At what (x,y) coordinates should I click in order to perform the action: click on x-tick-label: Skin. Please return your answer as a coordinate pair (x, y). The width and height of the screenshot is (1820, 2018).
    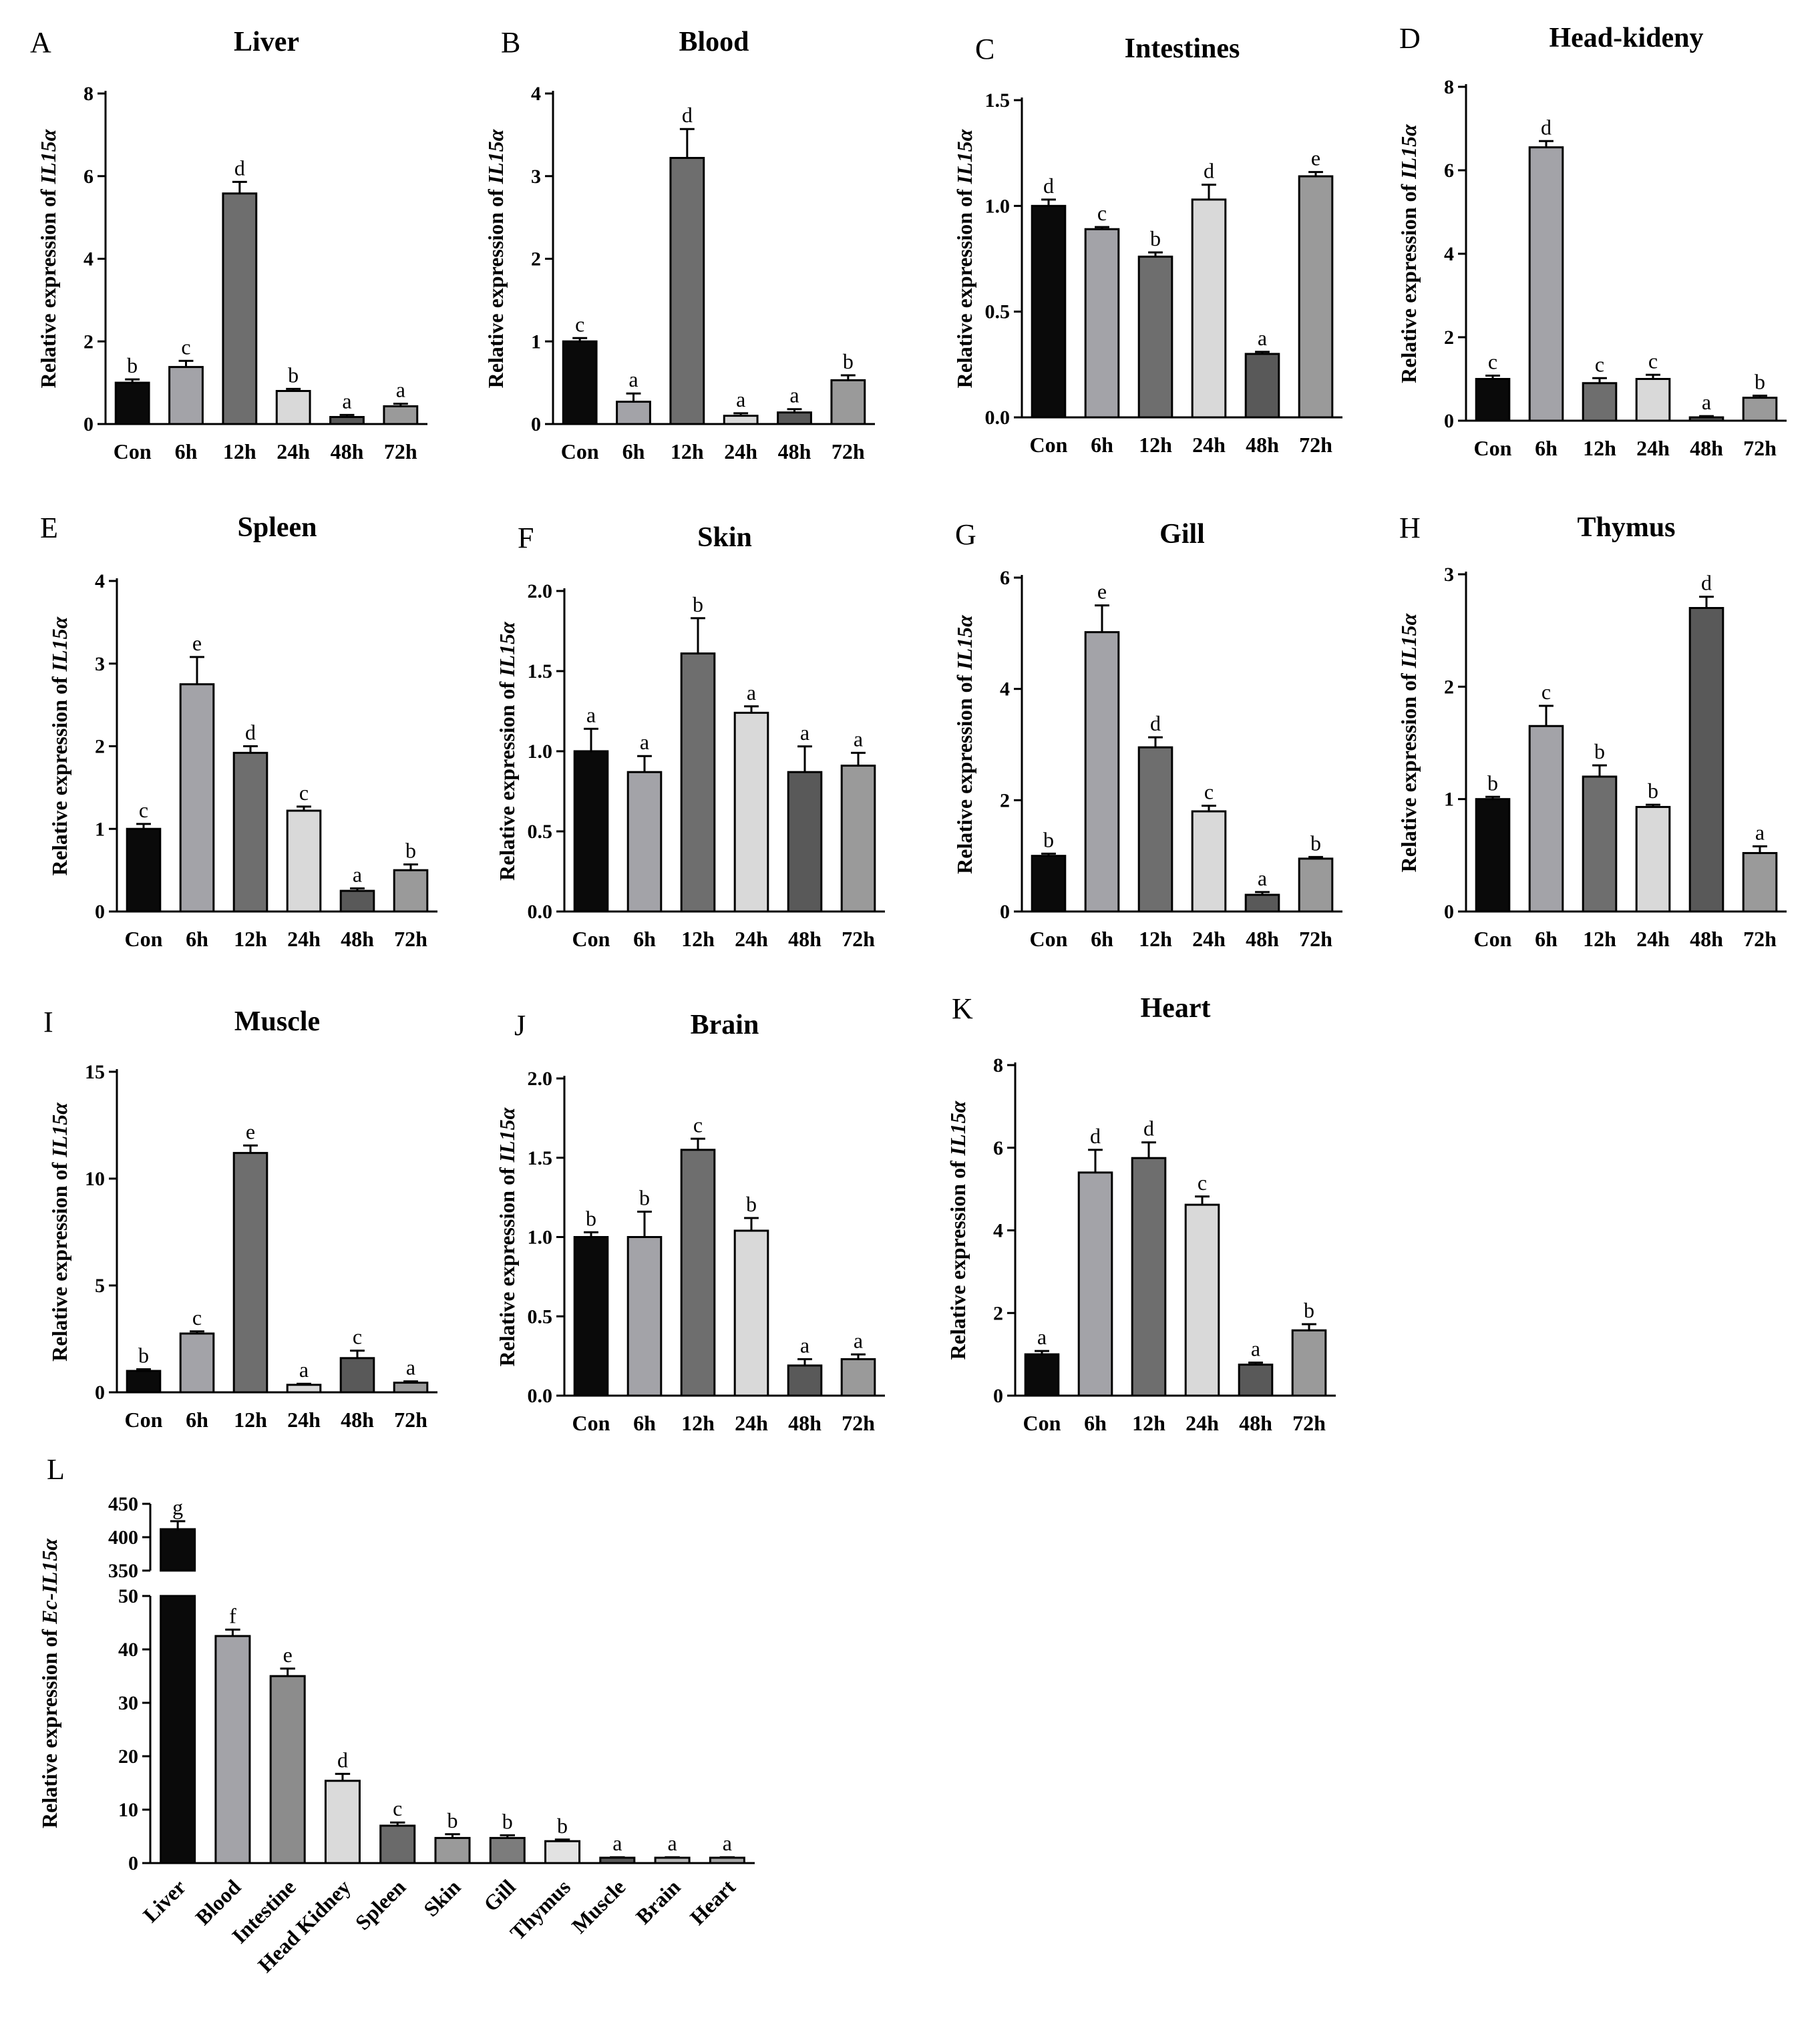
    Looking at the image, I should click on (442, 1897).